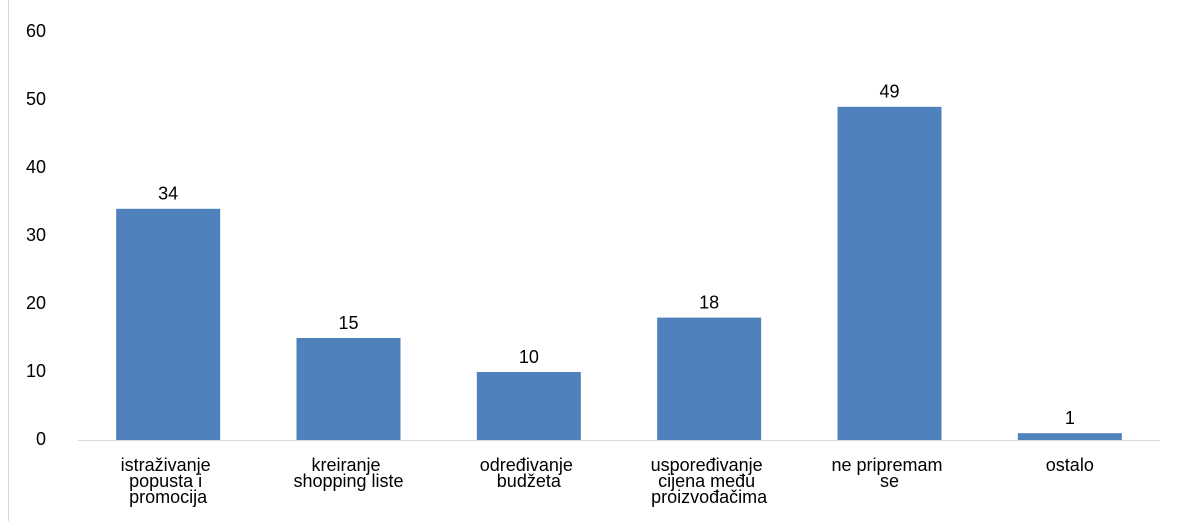  I want to click on y-tick-label: 60, so click(36, 31).